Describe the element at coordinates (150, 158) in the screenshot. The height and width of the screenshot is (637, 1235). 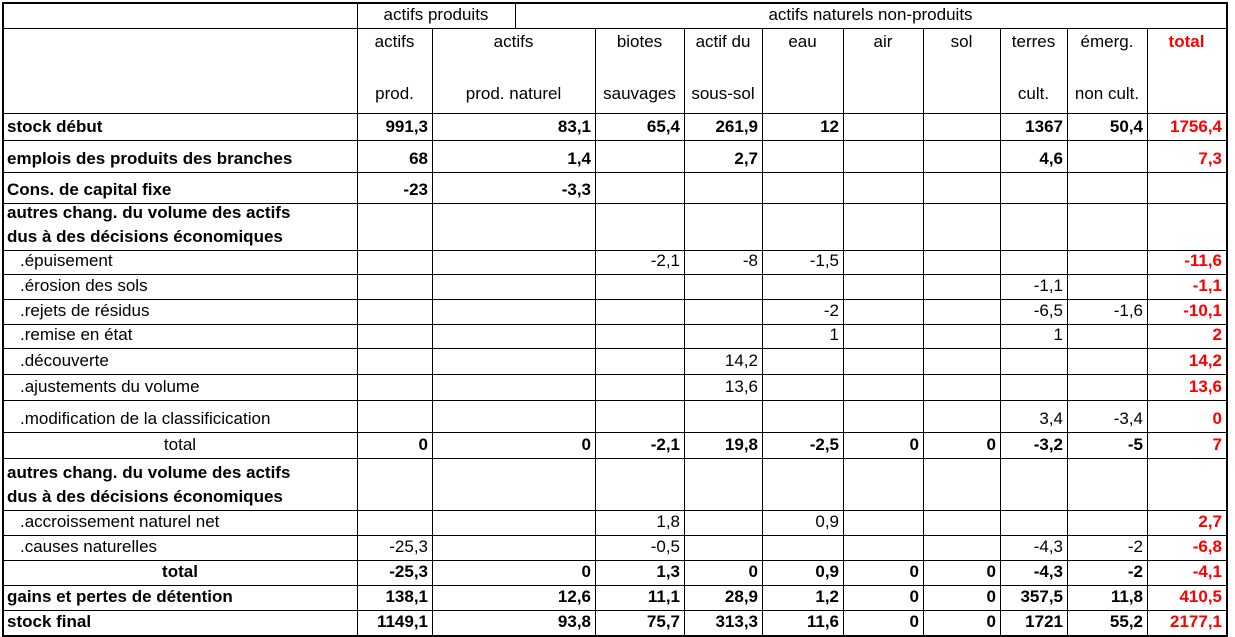
I see `cell-text: emplois des produits des branches` at that location.